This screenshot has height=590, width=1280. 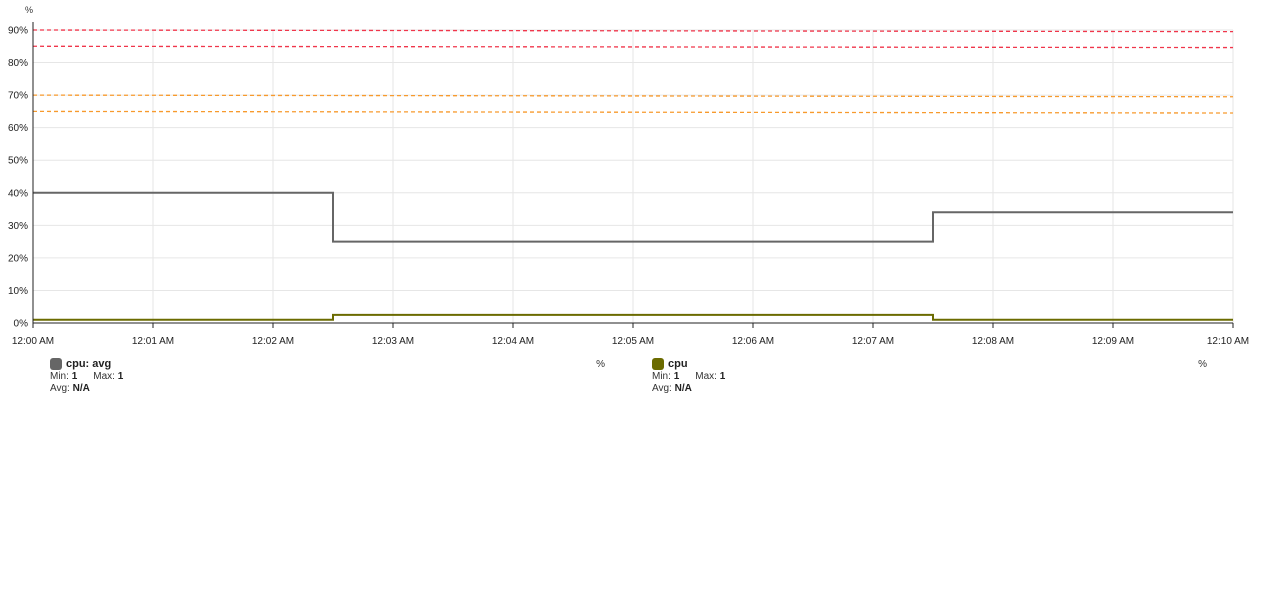 What do you see at coordinates (273, 341) in the screenshot?
I see `x-tick-label: 12:02 AM` at bounding box center [273, 341].